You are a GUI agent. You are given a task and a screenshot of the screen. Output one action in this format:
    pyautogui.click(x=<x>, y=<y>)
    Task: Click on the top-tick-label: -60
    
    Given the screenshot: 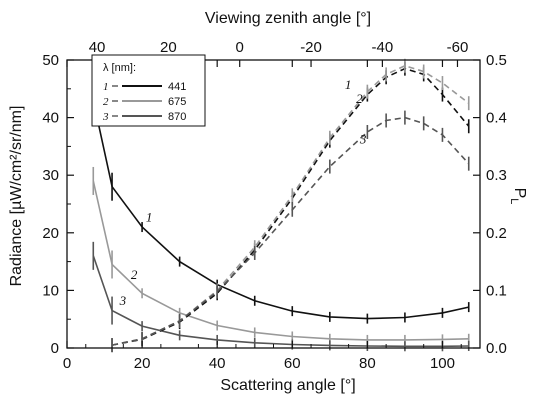 What is the action you would take?
    pyautogui.click(x=458, y=47)
    